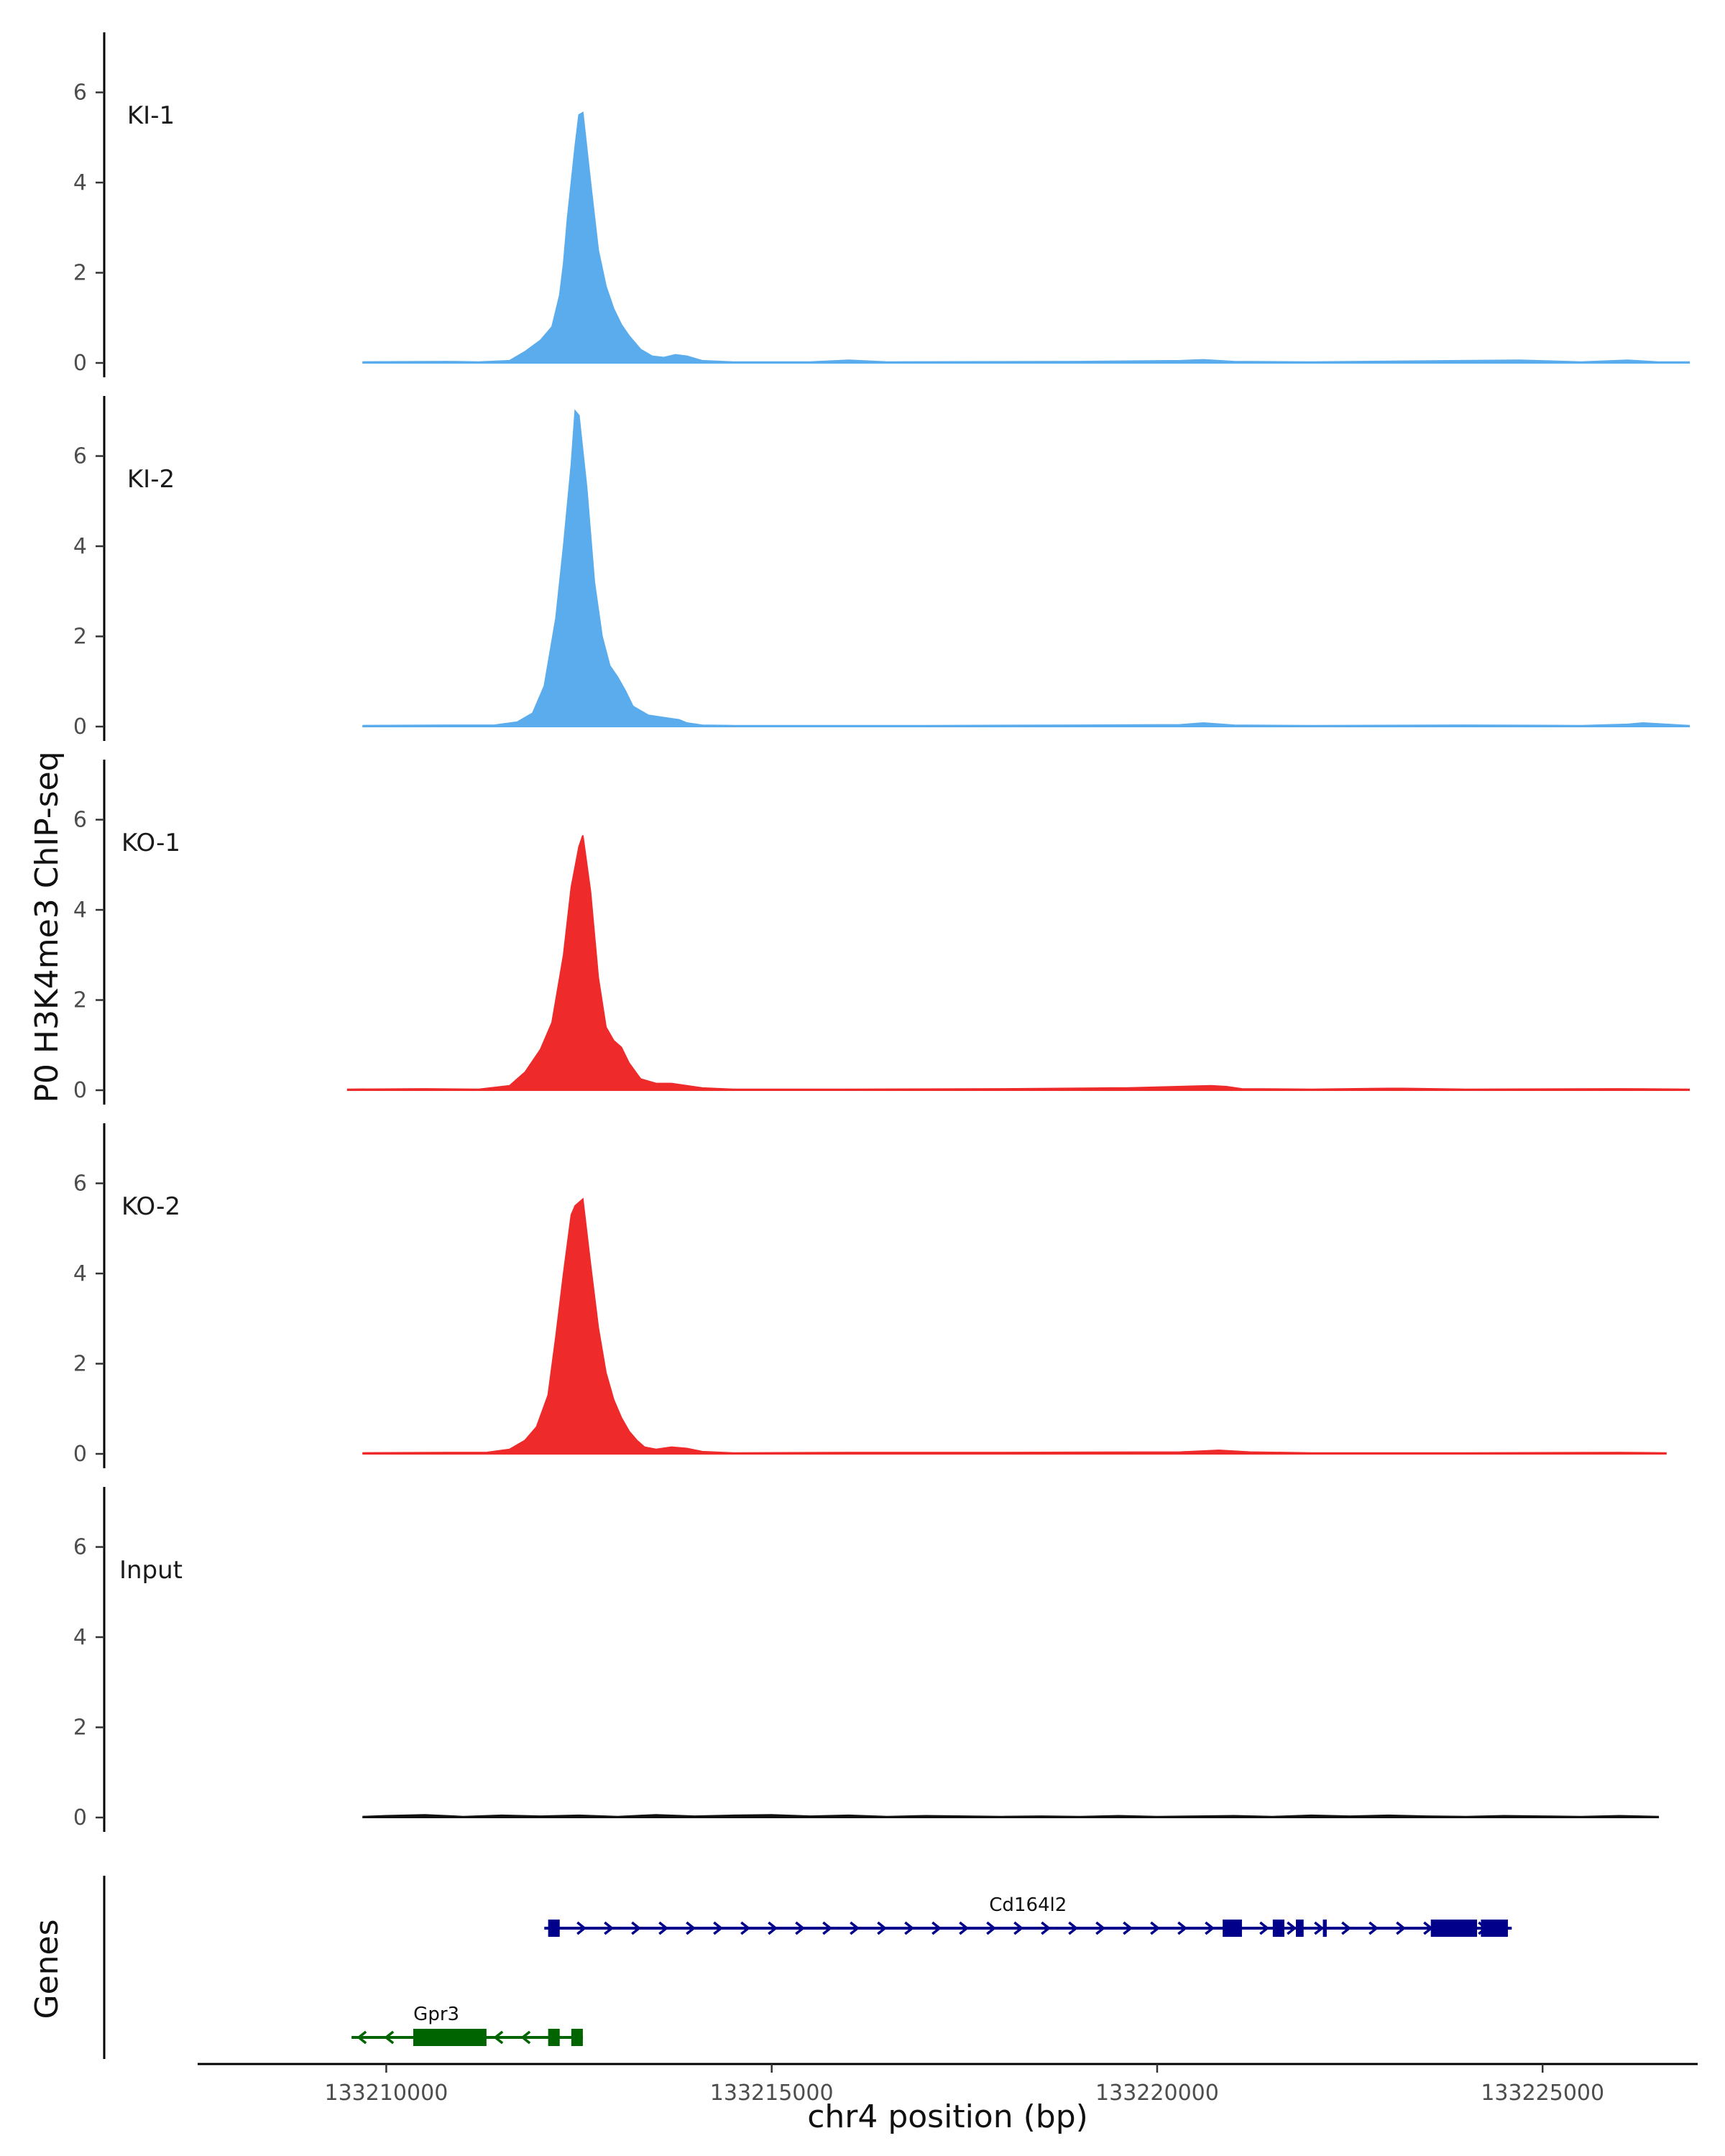 This screenshot has height=2156, width=1725. Describe the element at coordinates (947, 2117) in the screenshot. I see `x-axis-title: chr4 position (bp)` at that location.